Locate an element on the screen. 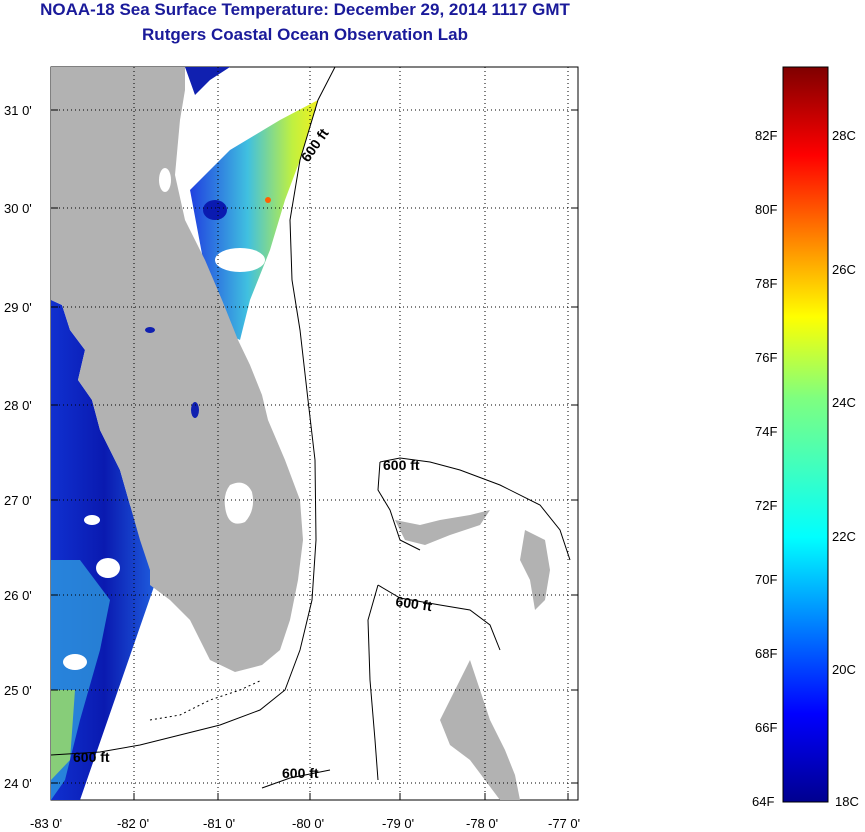  georgia-coast-water is located at coordinates (207, 81).